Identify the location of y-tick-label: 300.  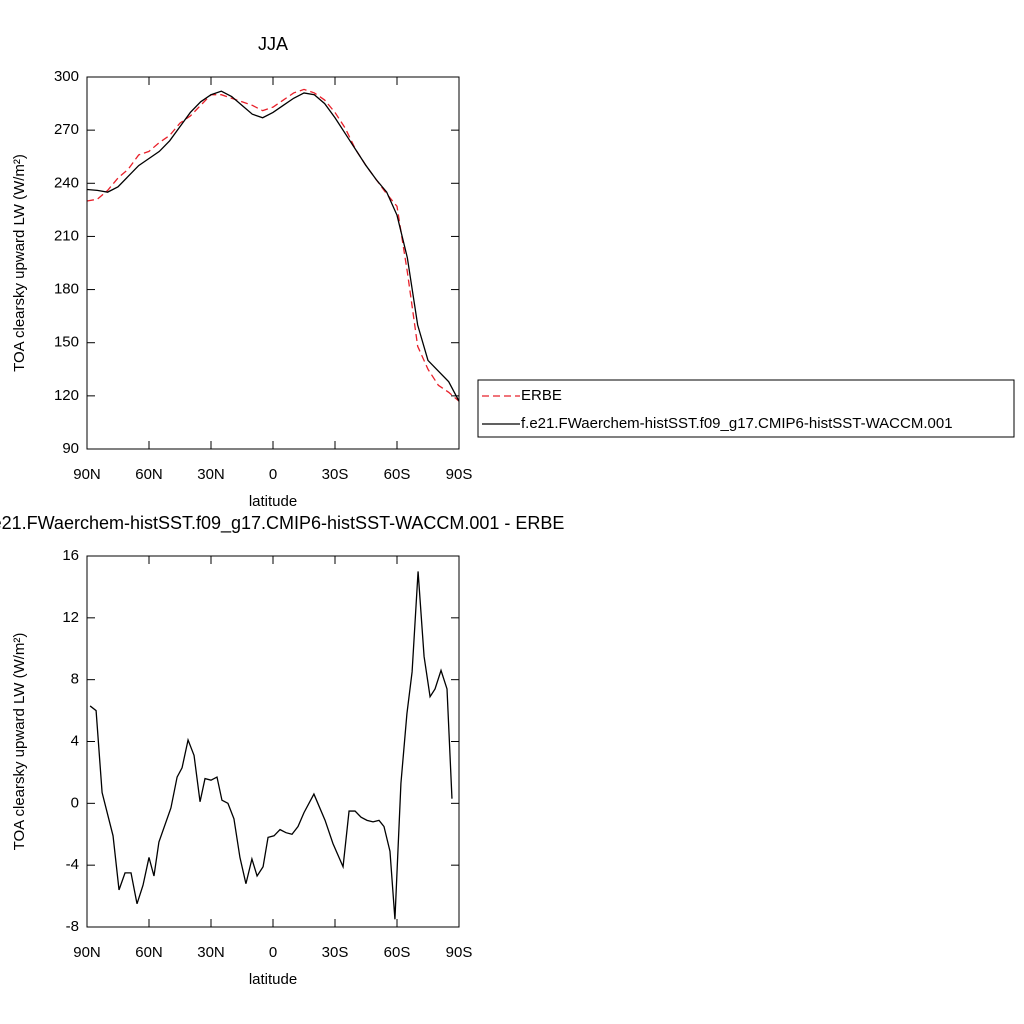
(66, 76).